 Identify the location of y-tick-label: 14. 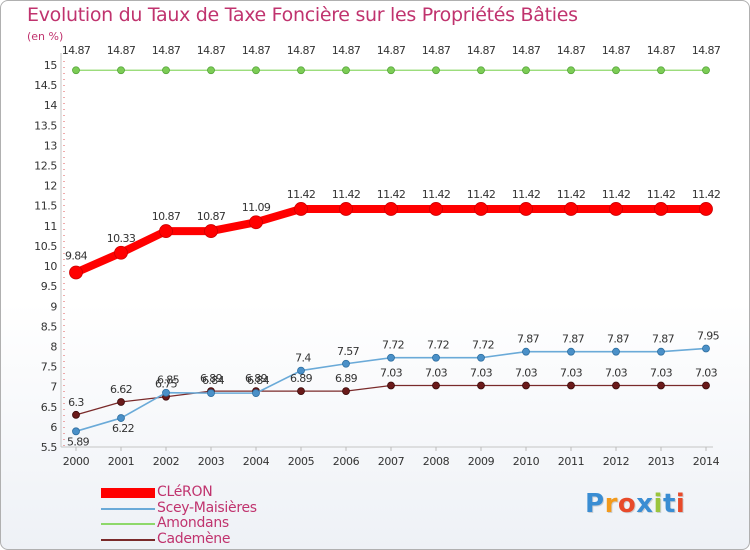
(51, 105).